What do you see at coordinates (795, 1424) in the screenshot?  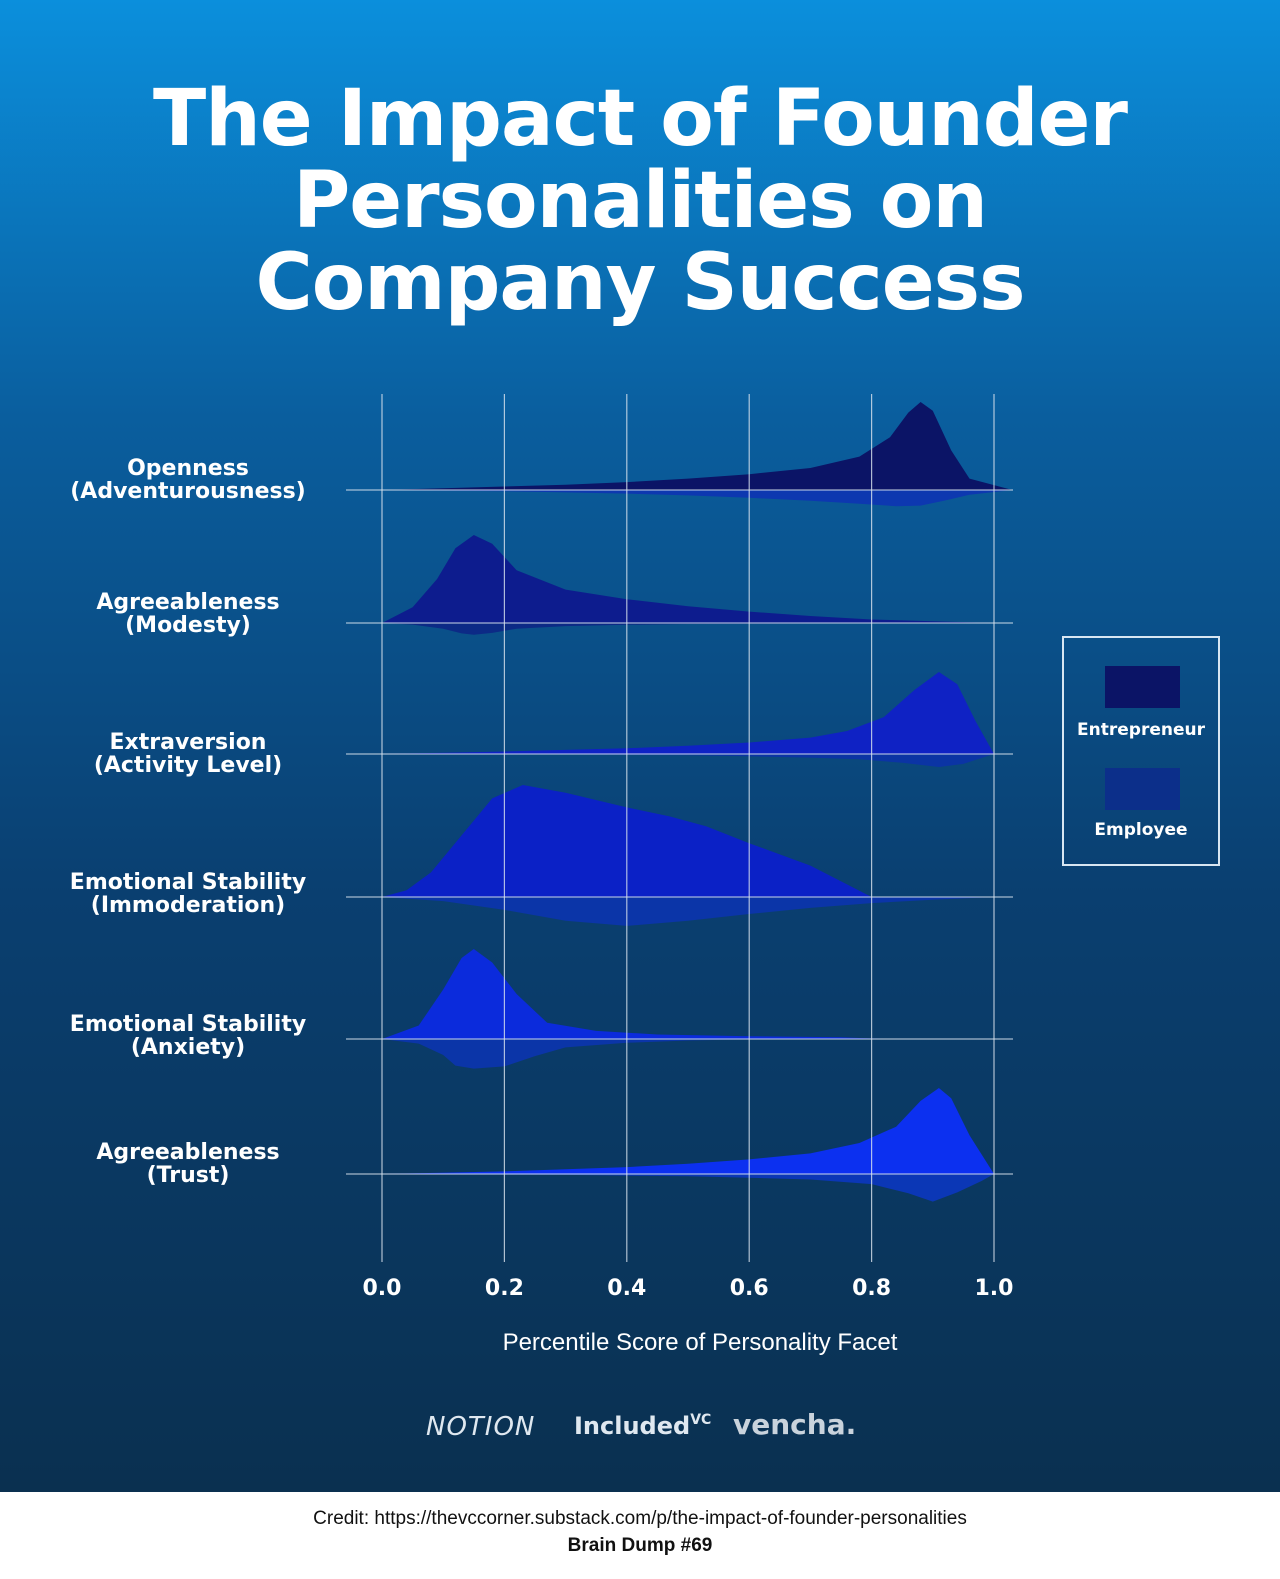 I see `vencha-logo: vencha.` at bounding box center [795, 1424].